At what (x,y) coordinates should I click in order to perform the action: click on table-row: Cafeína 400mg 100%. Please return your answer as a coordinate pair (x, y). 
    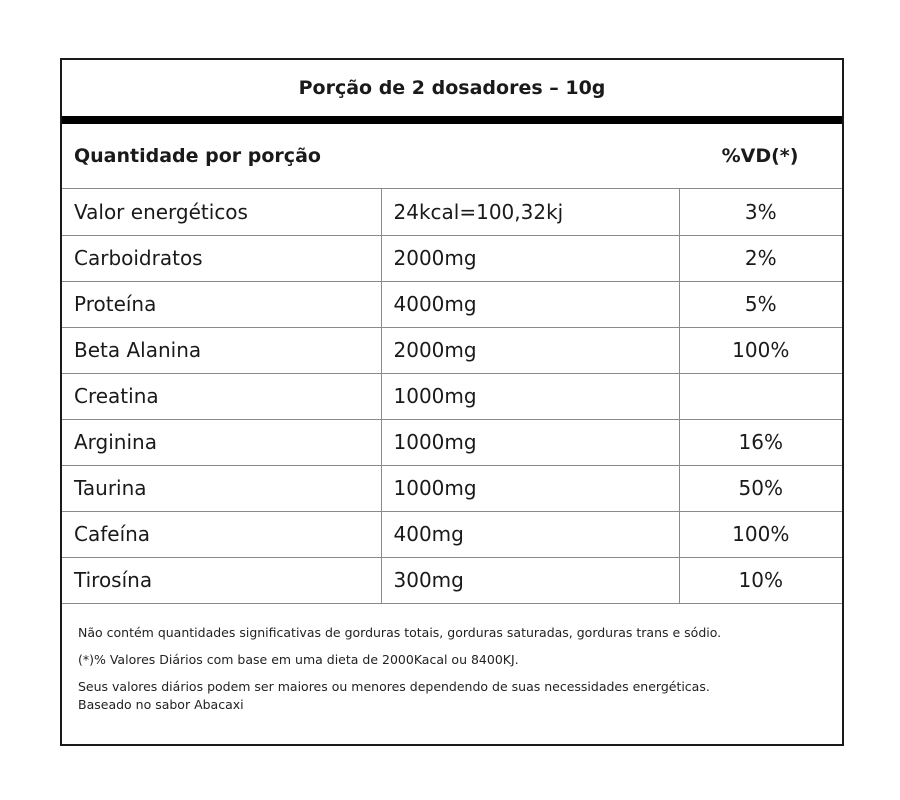
    Looking at the image, I should click on (452, 534).